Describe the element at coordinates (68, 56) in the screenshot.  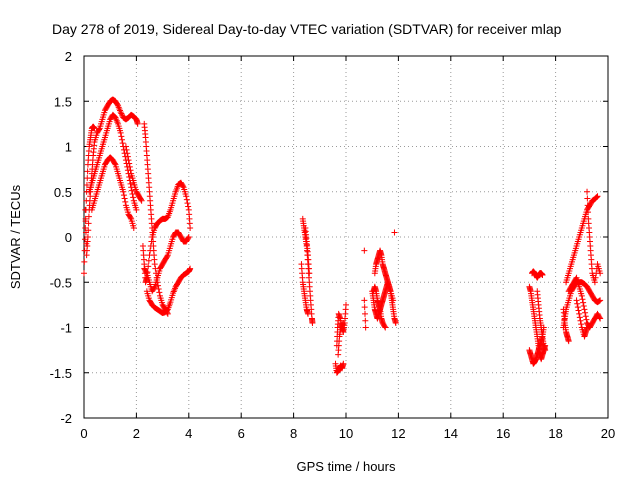
I see `y-tick-label: 2` at that location.